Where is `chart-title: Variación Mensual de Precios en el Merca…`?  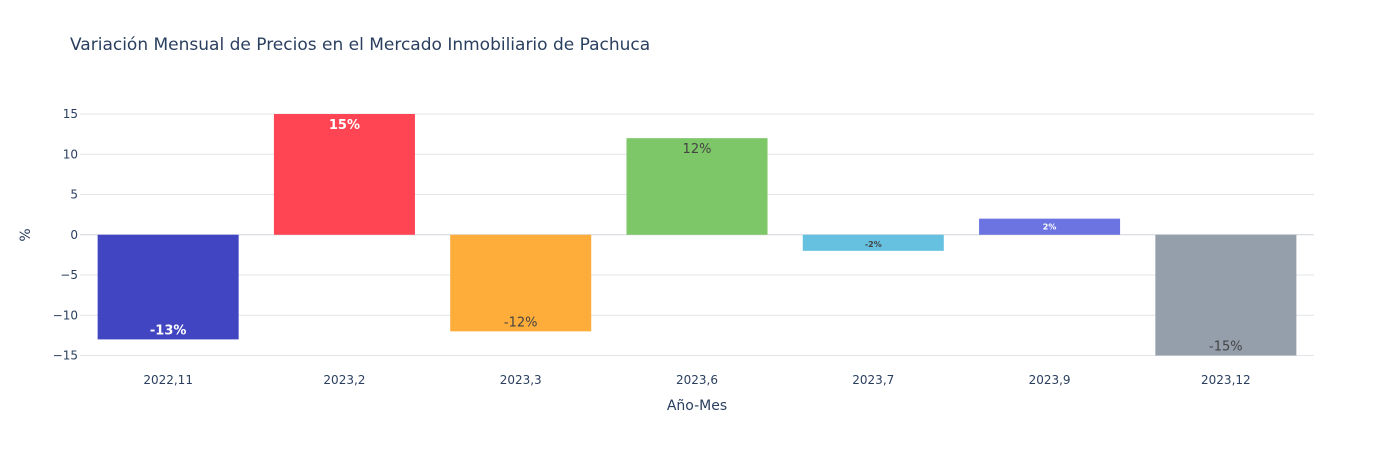 chart-title: Variación Mensual de Precios en el Merca… is located at coordinates (360, 45).